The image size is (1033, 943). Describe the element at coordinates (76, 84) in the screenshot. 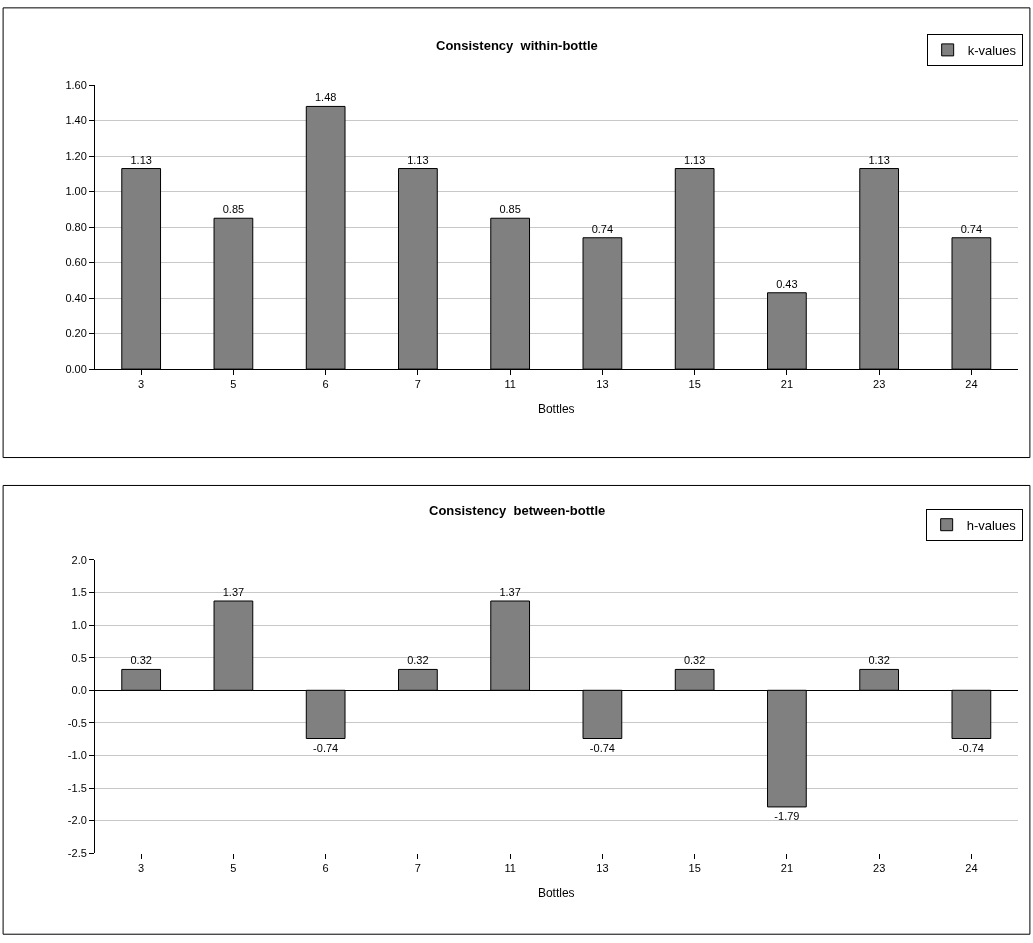

I see `y-tick-label: 1.60` at that location.